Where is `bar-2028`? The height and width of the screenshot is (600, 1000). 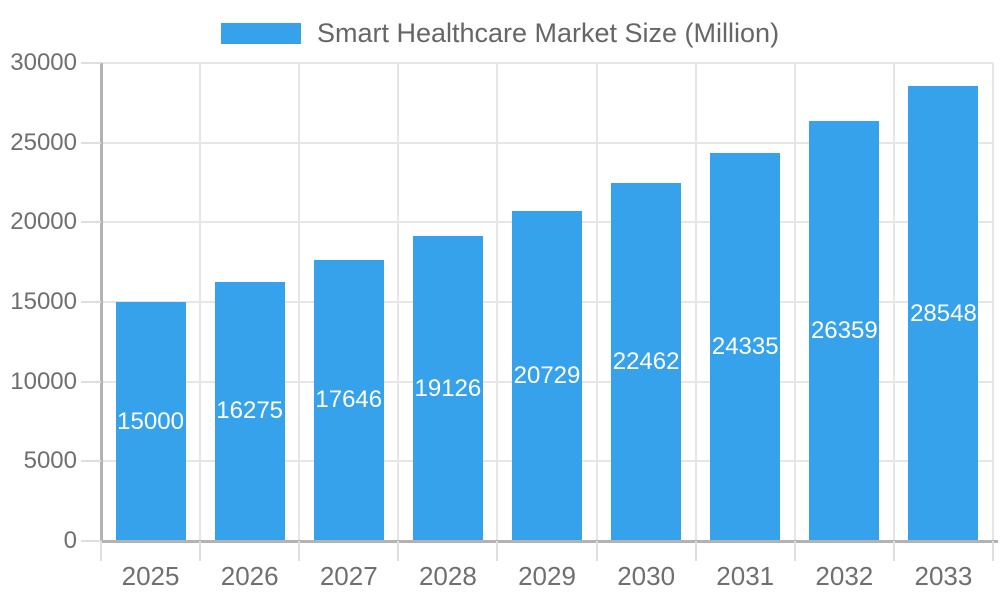 bar-2028 is located at coordinates (447, 388).